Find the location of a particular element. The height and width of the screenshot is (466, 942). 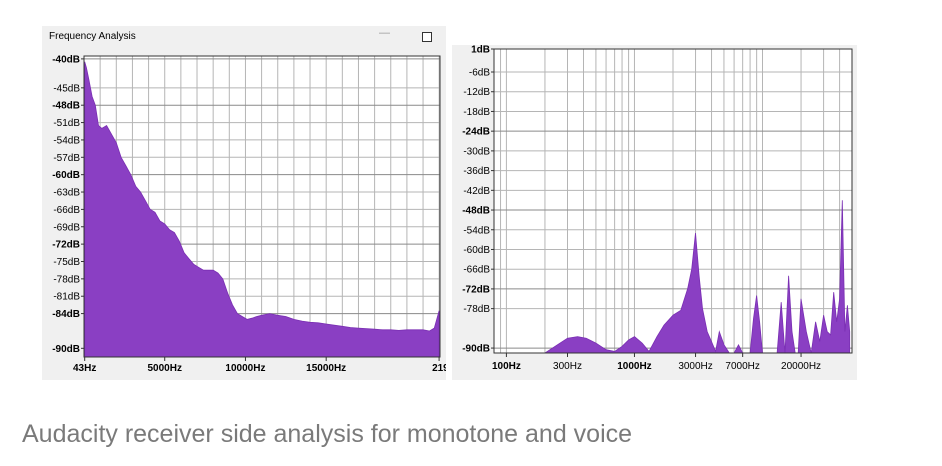

y-tick-label: -51dB is located at coordinates (66, 123).